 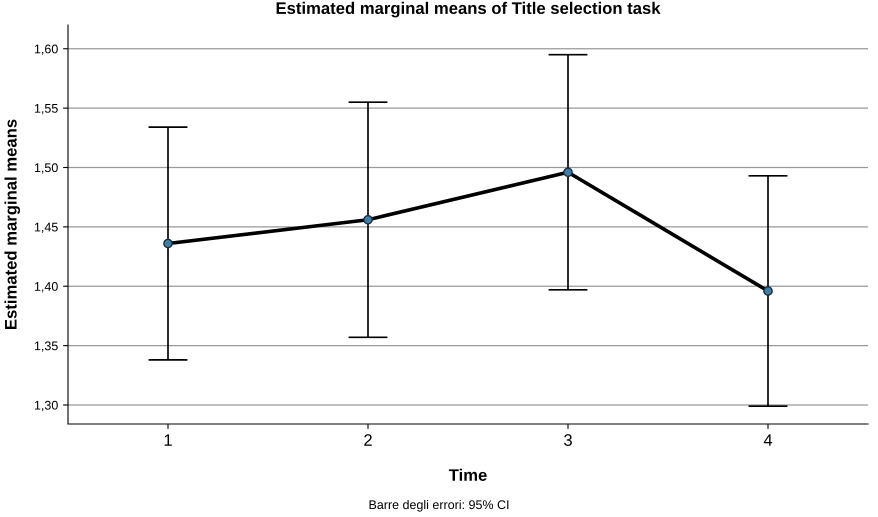 What do you see at coordinates (46, 109) in the screenshot?
I see `y-tick-label: 1,55` at bounding box center [46, 109].